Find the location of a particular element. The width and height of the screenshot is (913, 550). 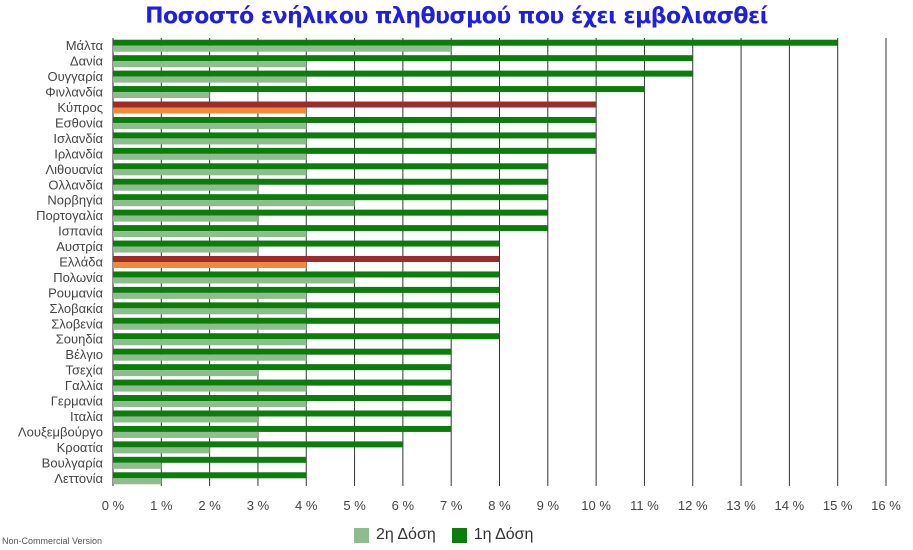

category-label: Ελλάδα is located at coordinates (81, 262).